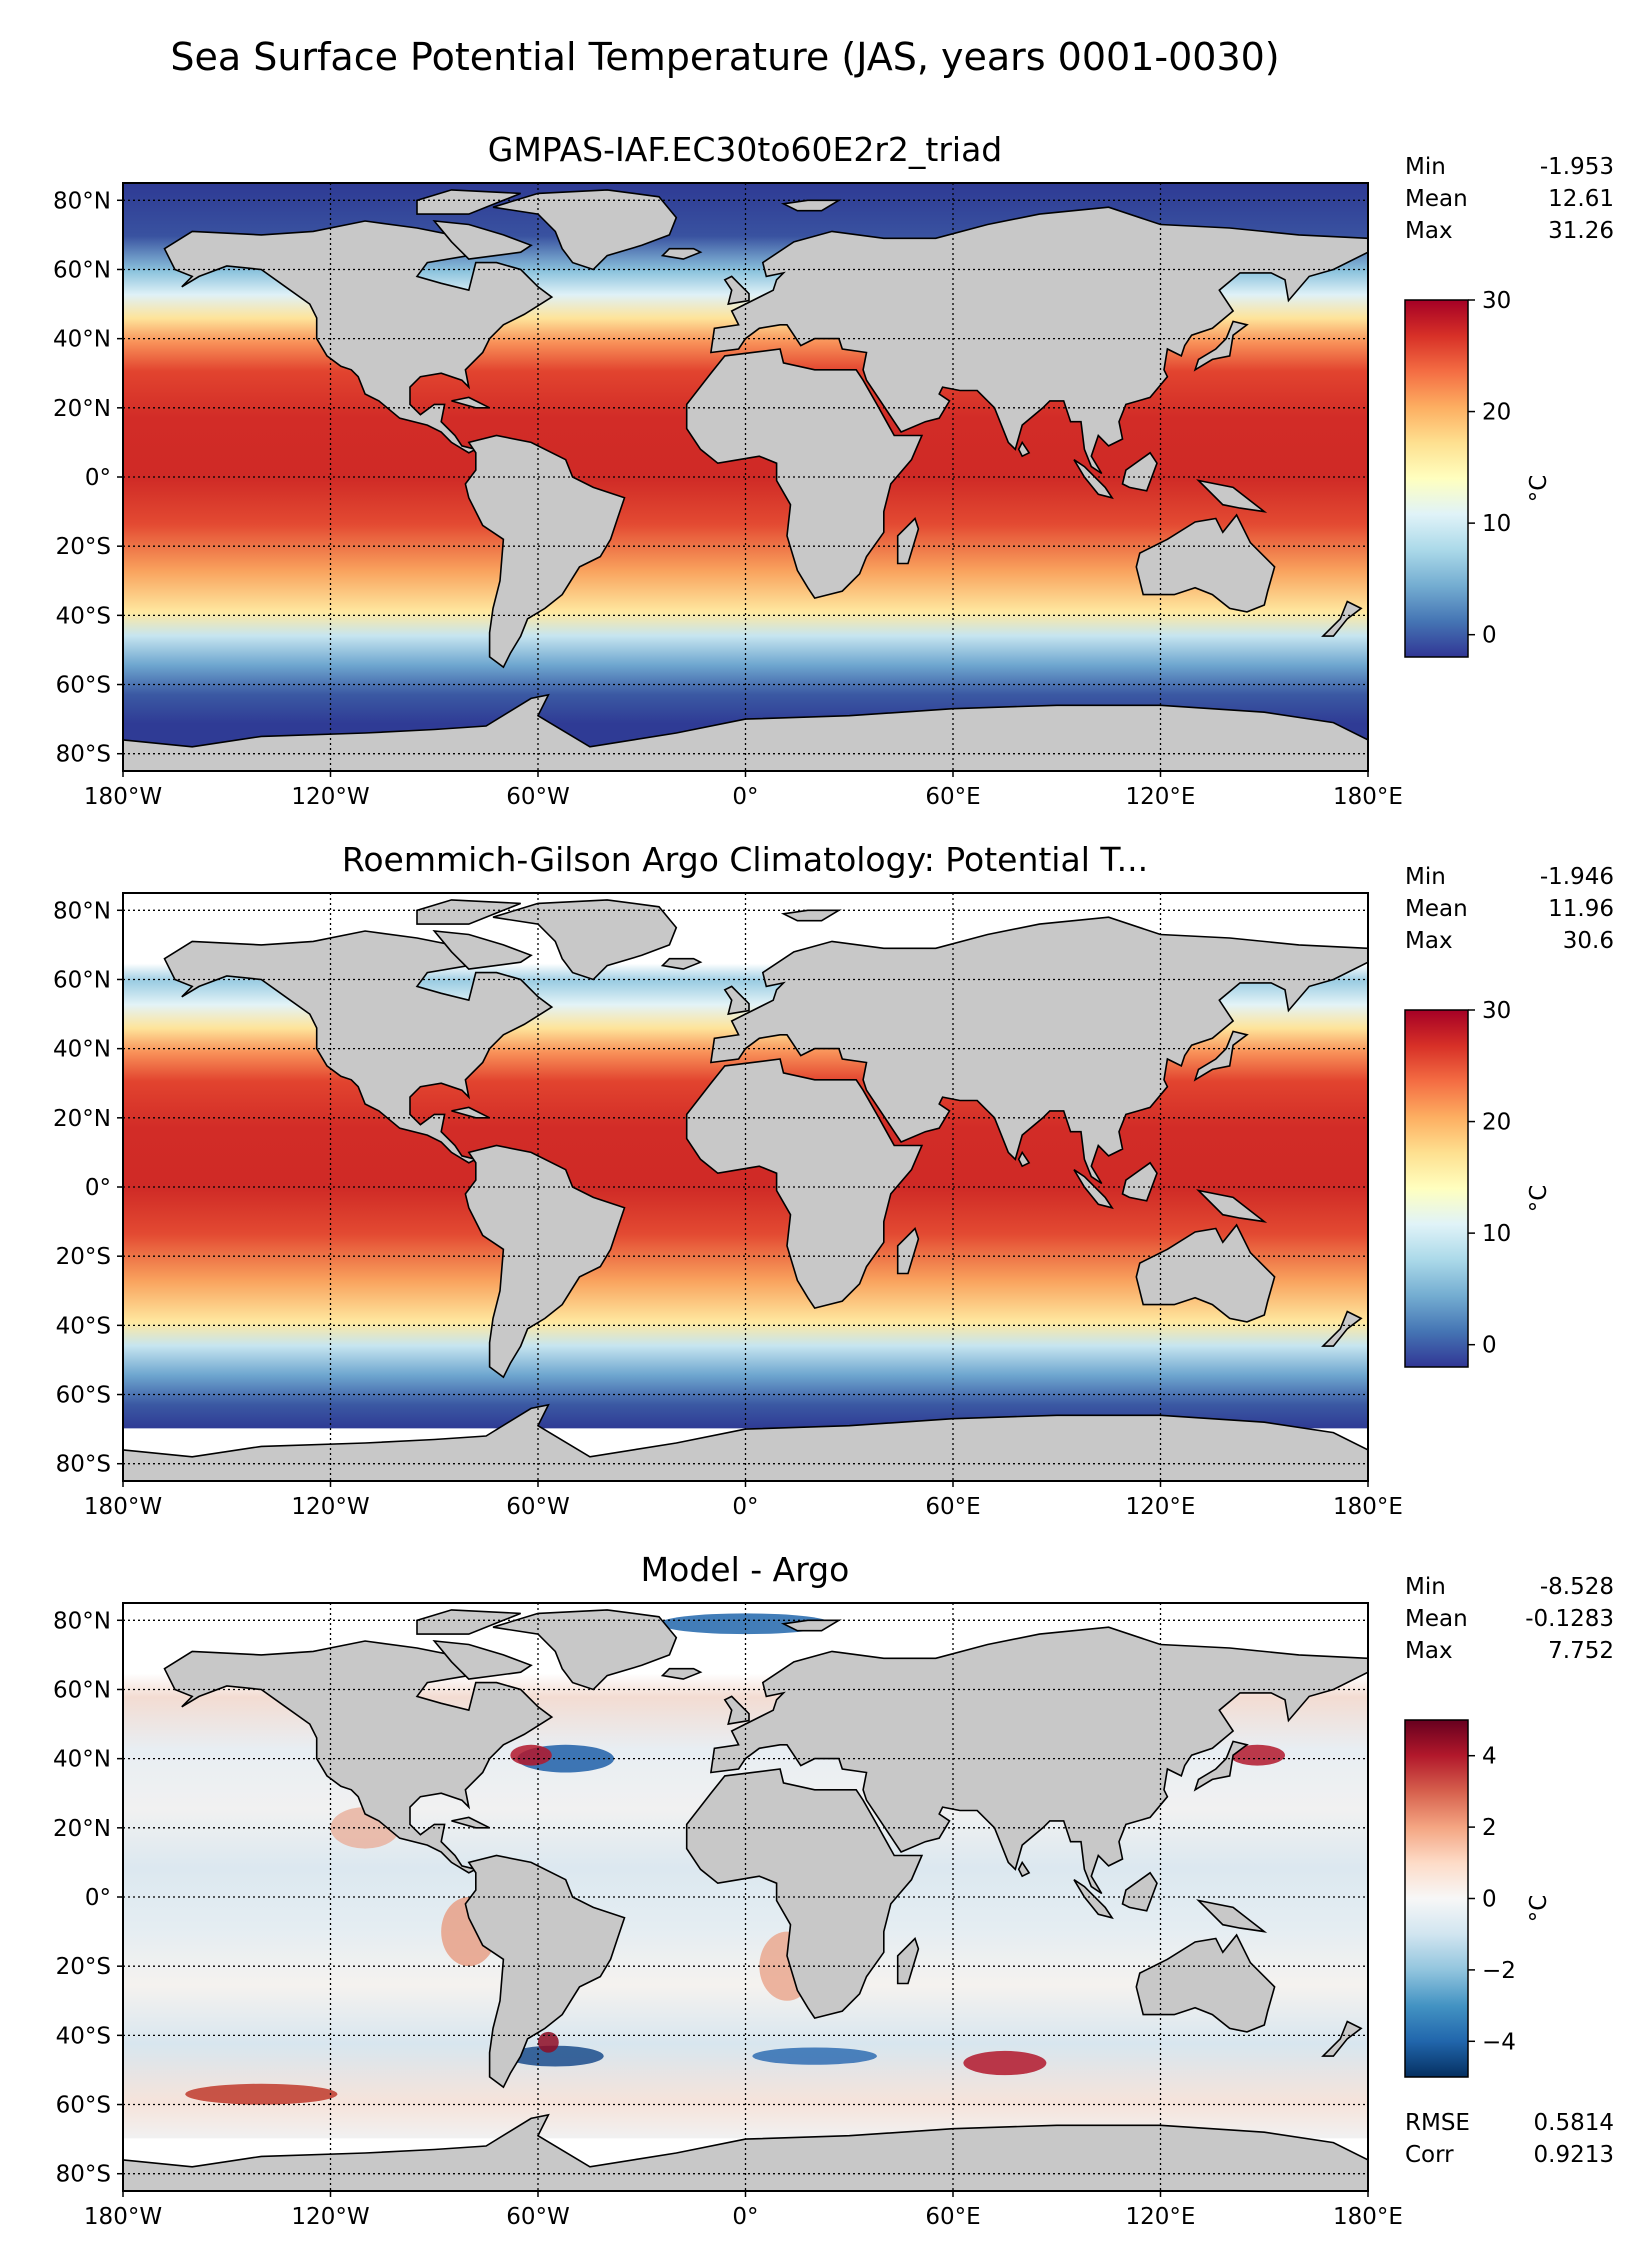 The image size is (1651, 2265). What do you see at coordinates (82, 1119) in the screenshot?
I see `y-tick-label: 20°N` at bounding box center [82, 1119].